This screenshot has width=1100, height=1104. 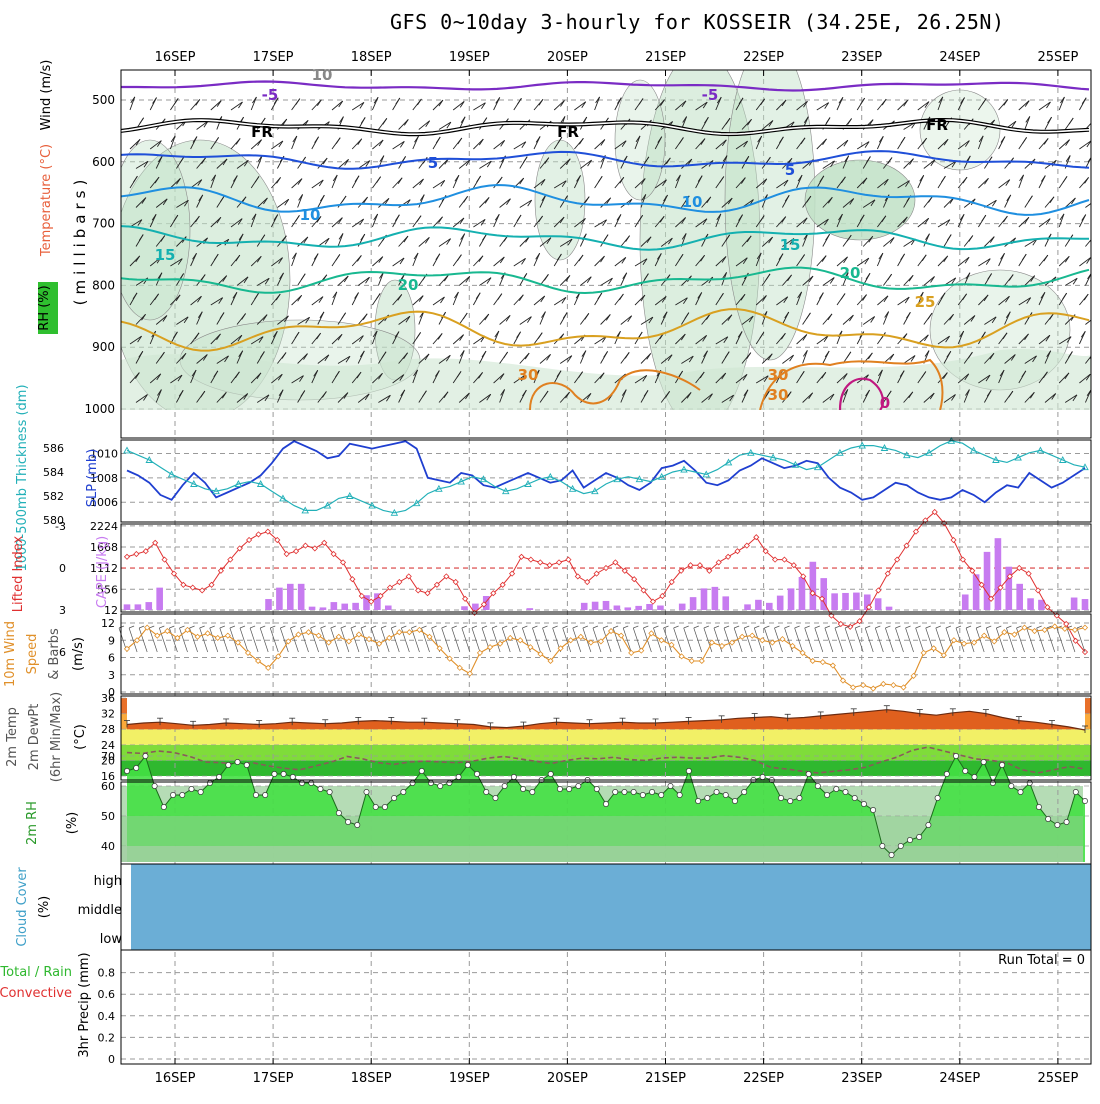 I want to click on cloud-unit-label: (%), so click(x=44, y=907).